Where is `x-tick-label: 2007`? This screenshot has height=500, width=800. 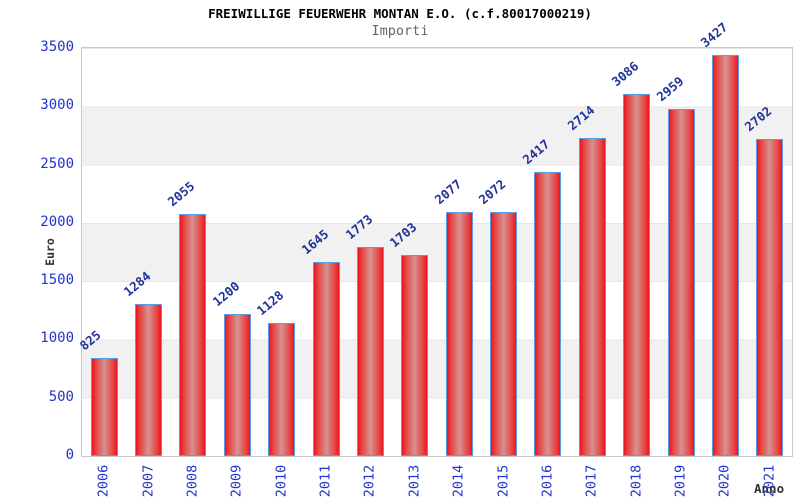
x-tick-label: 2007 is located at coordinates (148, 479).